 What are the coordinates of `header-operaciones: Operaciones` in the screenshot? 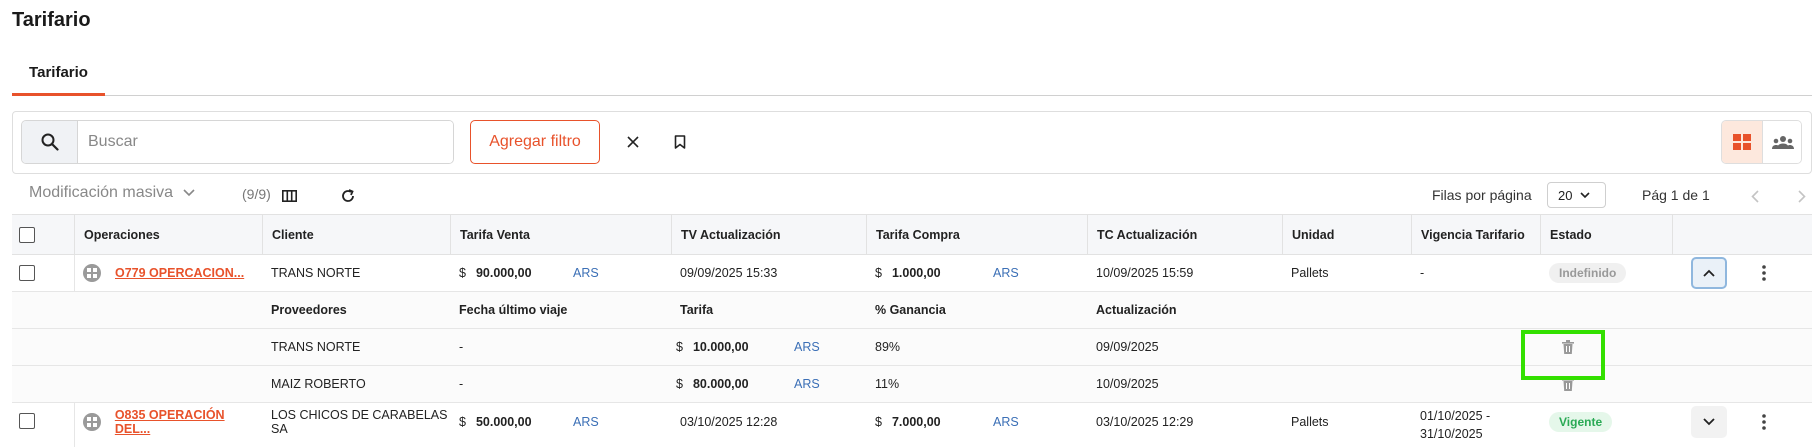 It's located at (168, 235).